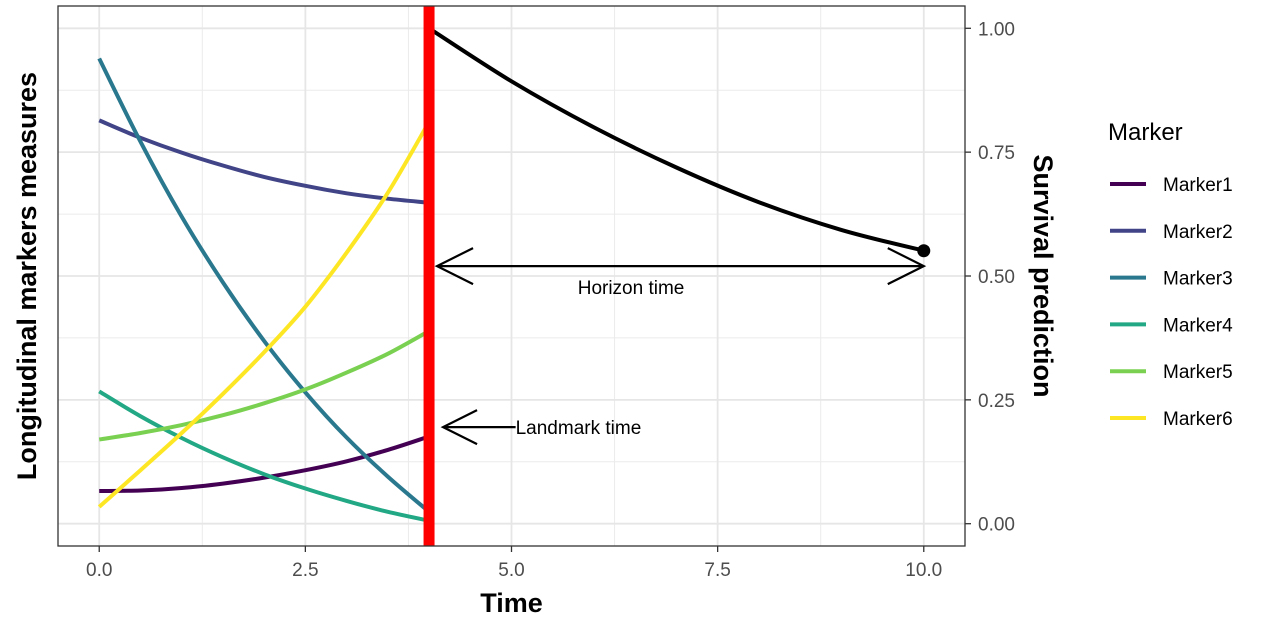  Describe the element at coordinates (717, 570) in the screenshot. I see `x-tick-label: 7.5` at that location.